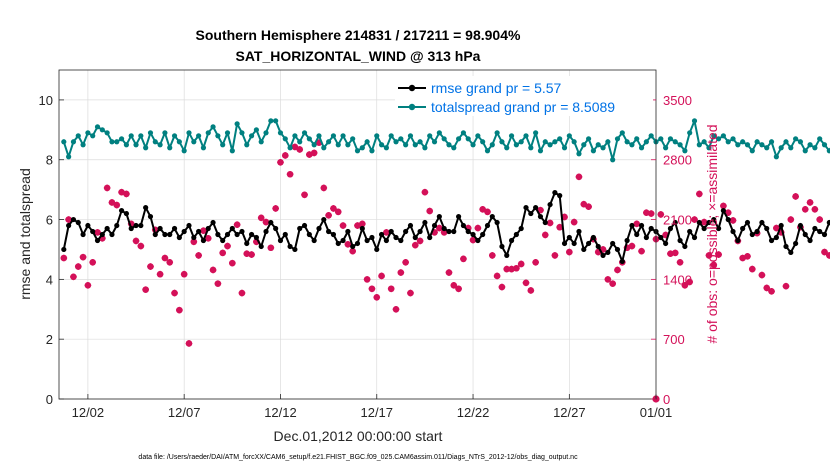  What do you see at coordinates (184, 412) in the screenshot?
I see `x-tick-label-1: 12/07` at bounding box center [184, 412].